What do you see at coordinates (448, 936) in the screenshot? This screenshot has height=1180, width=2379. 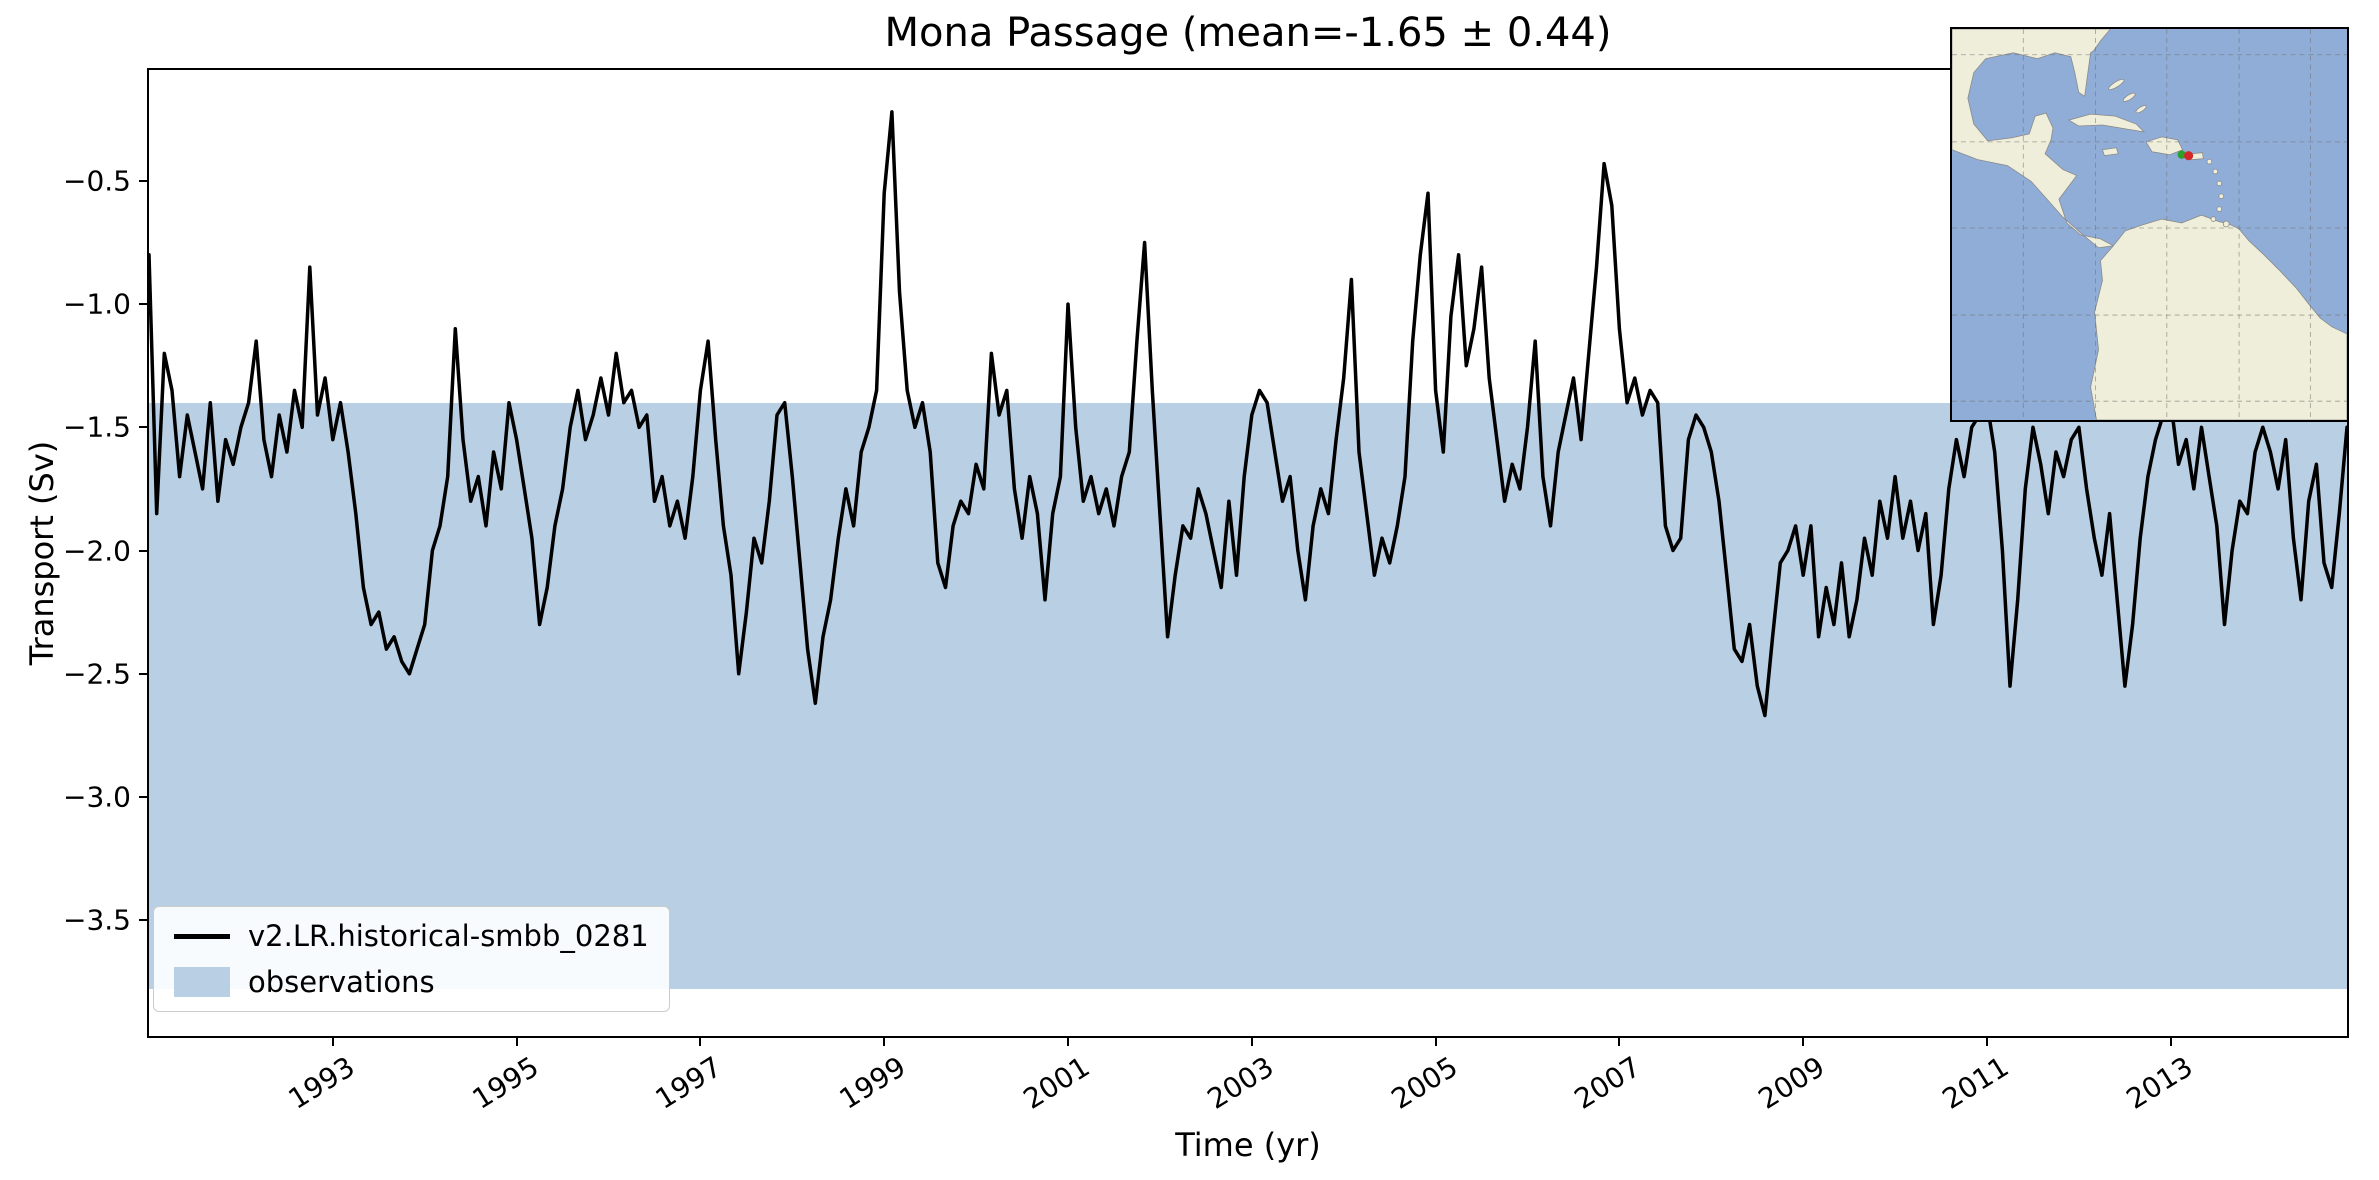 I see `legend-model-label: v2.LR.historical-smbb_0281` at bounding box center [448, 936].